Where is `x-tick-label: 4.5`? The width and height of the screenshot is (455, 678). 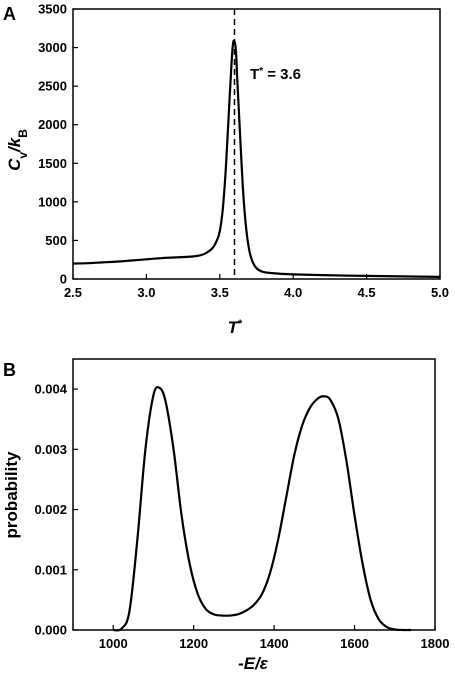
x-tick-label: 4.5 is located at coordinates (367, 292).